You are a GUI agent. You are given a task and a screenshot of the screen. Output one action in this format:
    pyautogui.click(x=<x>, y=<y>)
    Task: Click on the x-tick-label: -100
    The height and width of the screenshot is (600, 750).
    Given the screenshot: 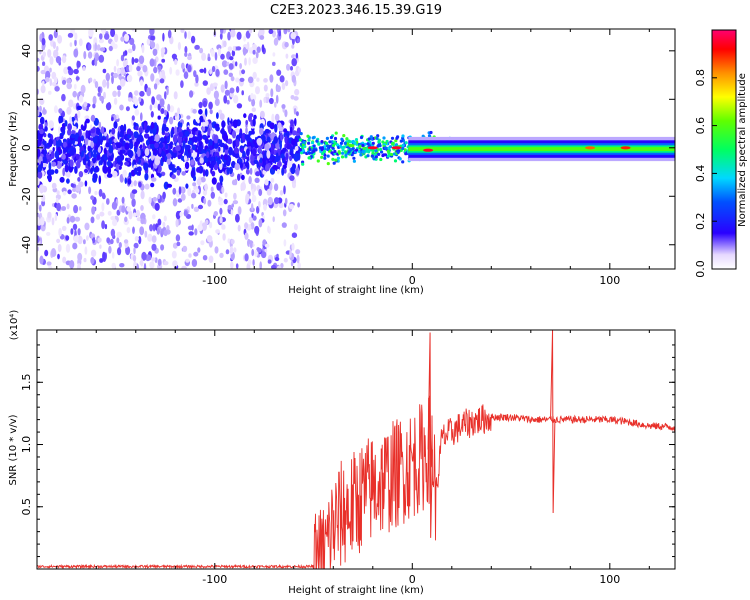 What is the action you would take?
    pyautogui.click(x=214, y=280)
    